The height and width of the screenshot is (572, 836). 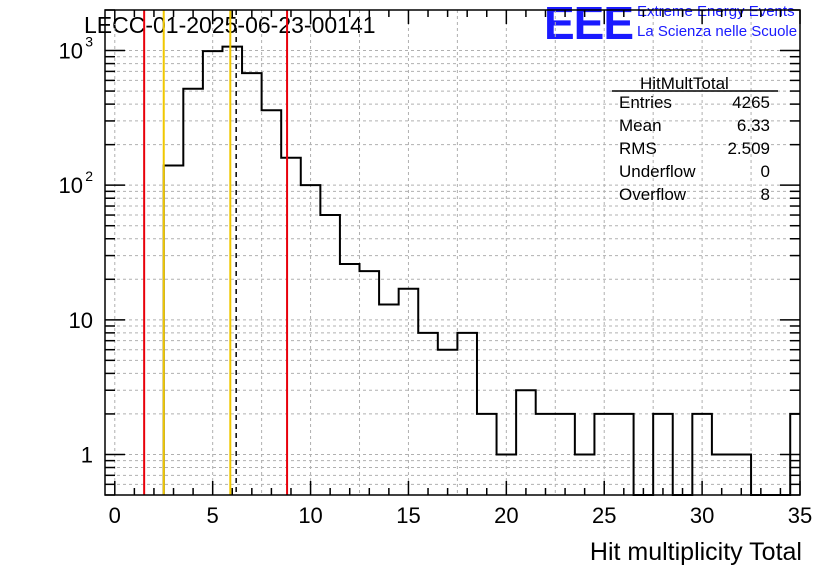 What do you see at coordinates (751, 102) in the screenshot?
I see `stat-value: 4265` at bounding box center [751, 102].